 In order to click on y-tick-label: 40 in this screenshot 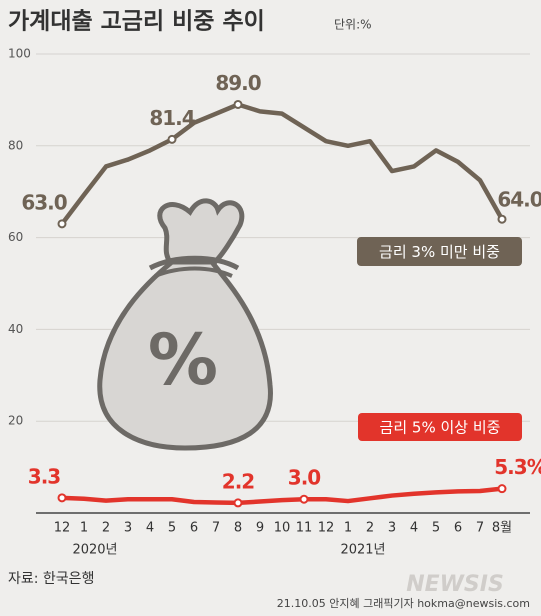, I will do `click(15, 329)`.